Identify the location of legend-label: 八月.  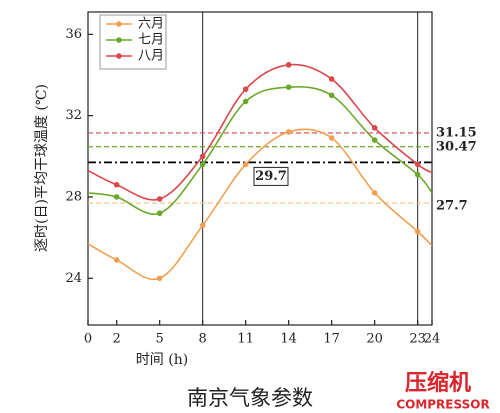
(151, 56).